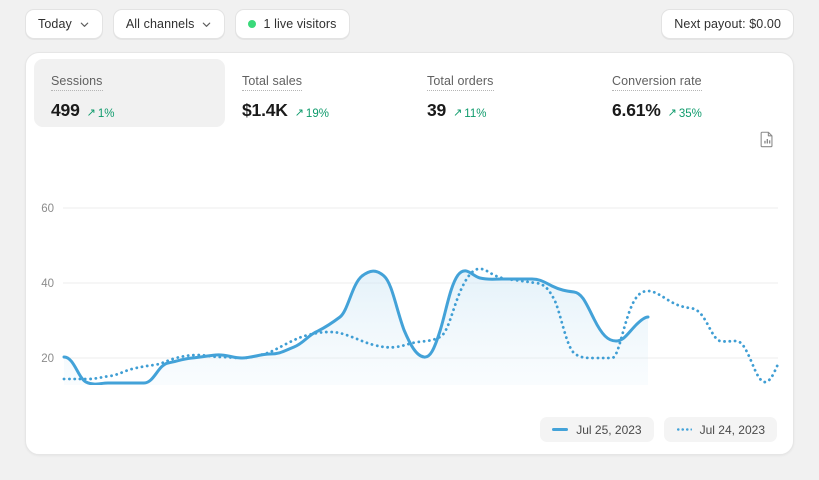 The width and height of the screenshot is (819, 480). Describe the element at coordinates (690, 113) in the screenshot. I see `metric-delta-value: 35%` at that location.